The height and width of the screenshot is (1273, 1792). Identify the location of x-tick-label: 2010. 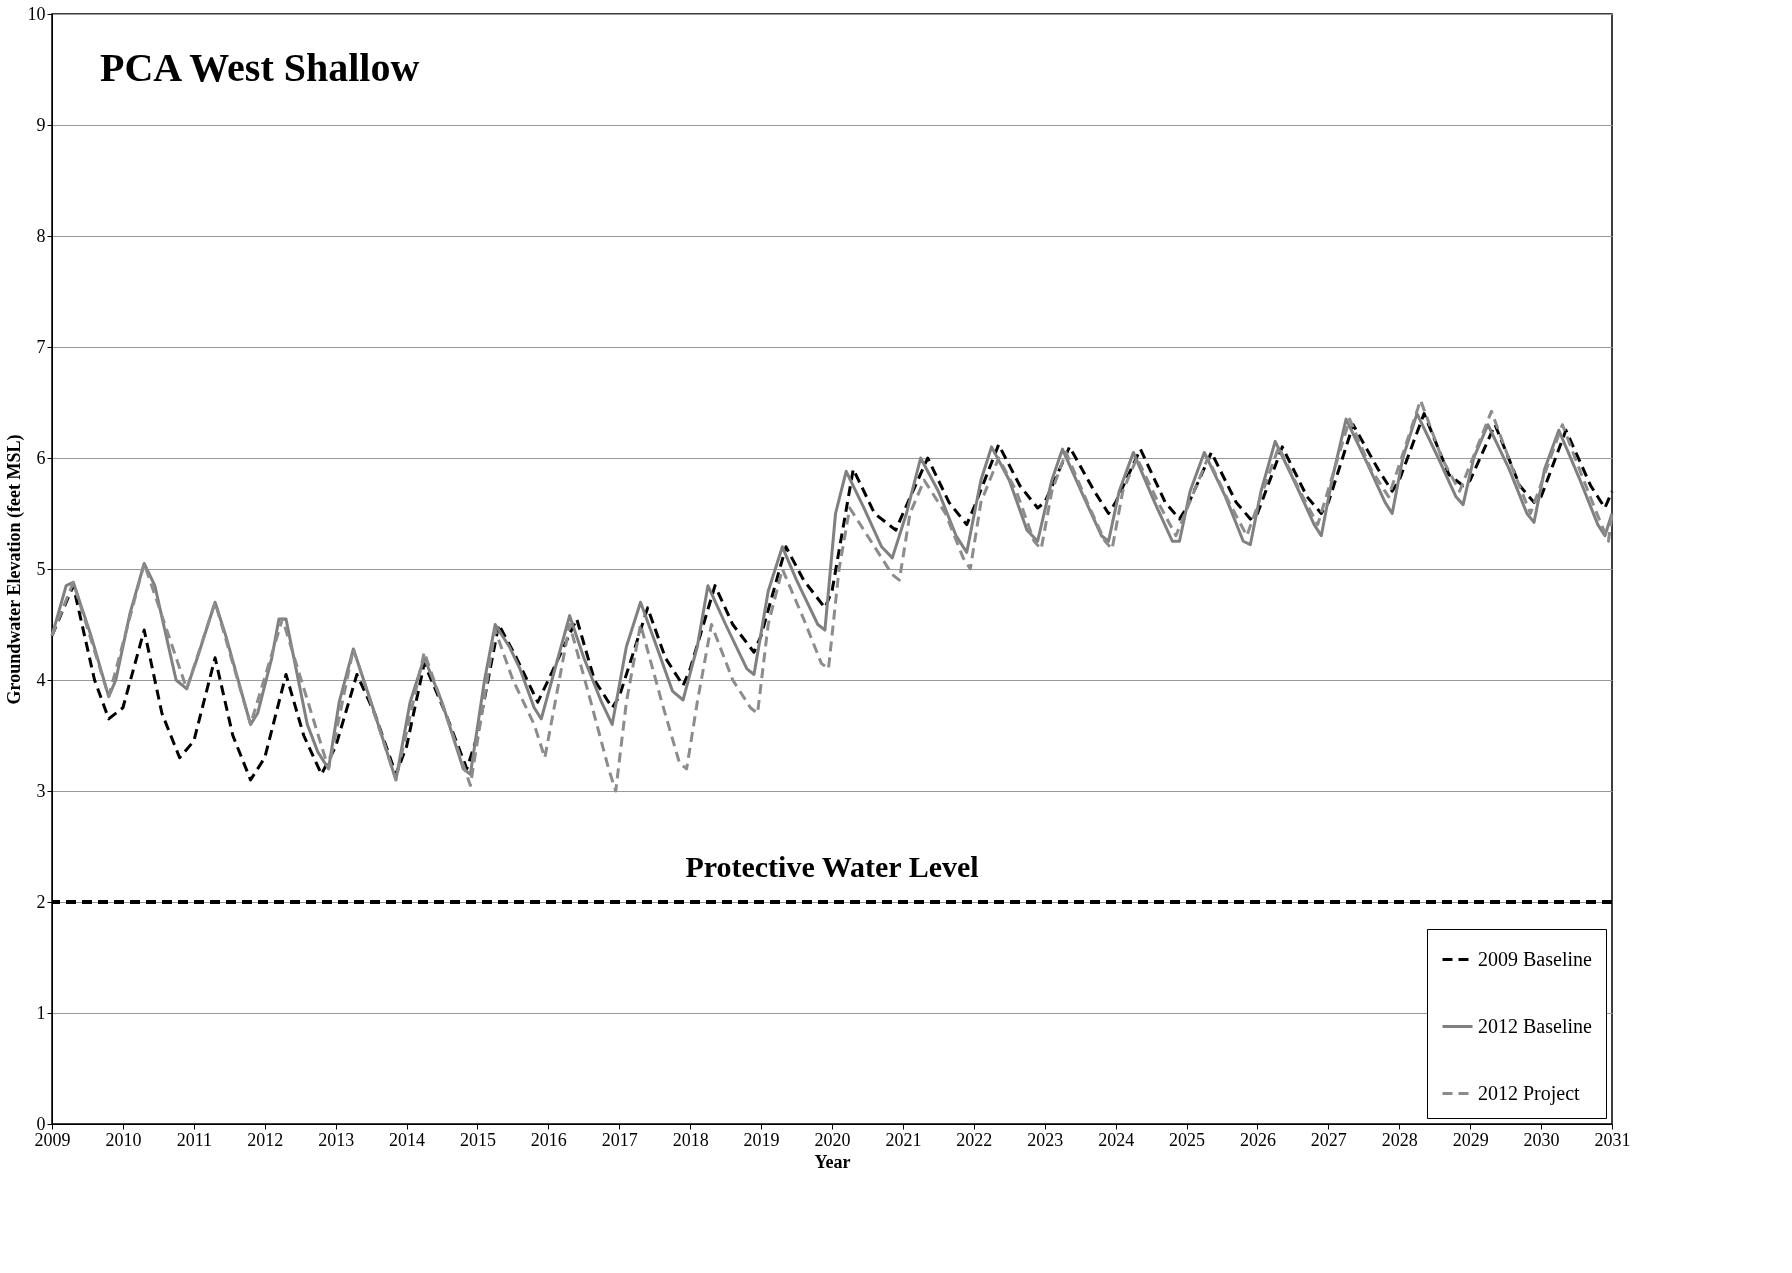
(123, 1139).